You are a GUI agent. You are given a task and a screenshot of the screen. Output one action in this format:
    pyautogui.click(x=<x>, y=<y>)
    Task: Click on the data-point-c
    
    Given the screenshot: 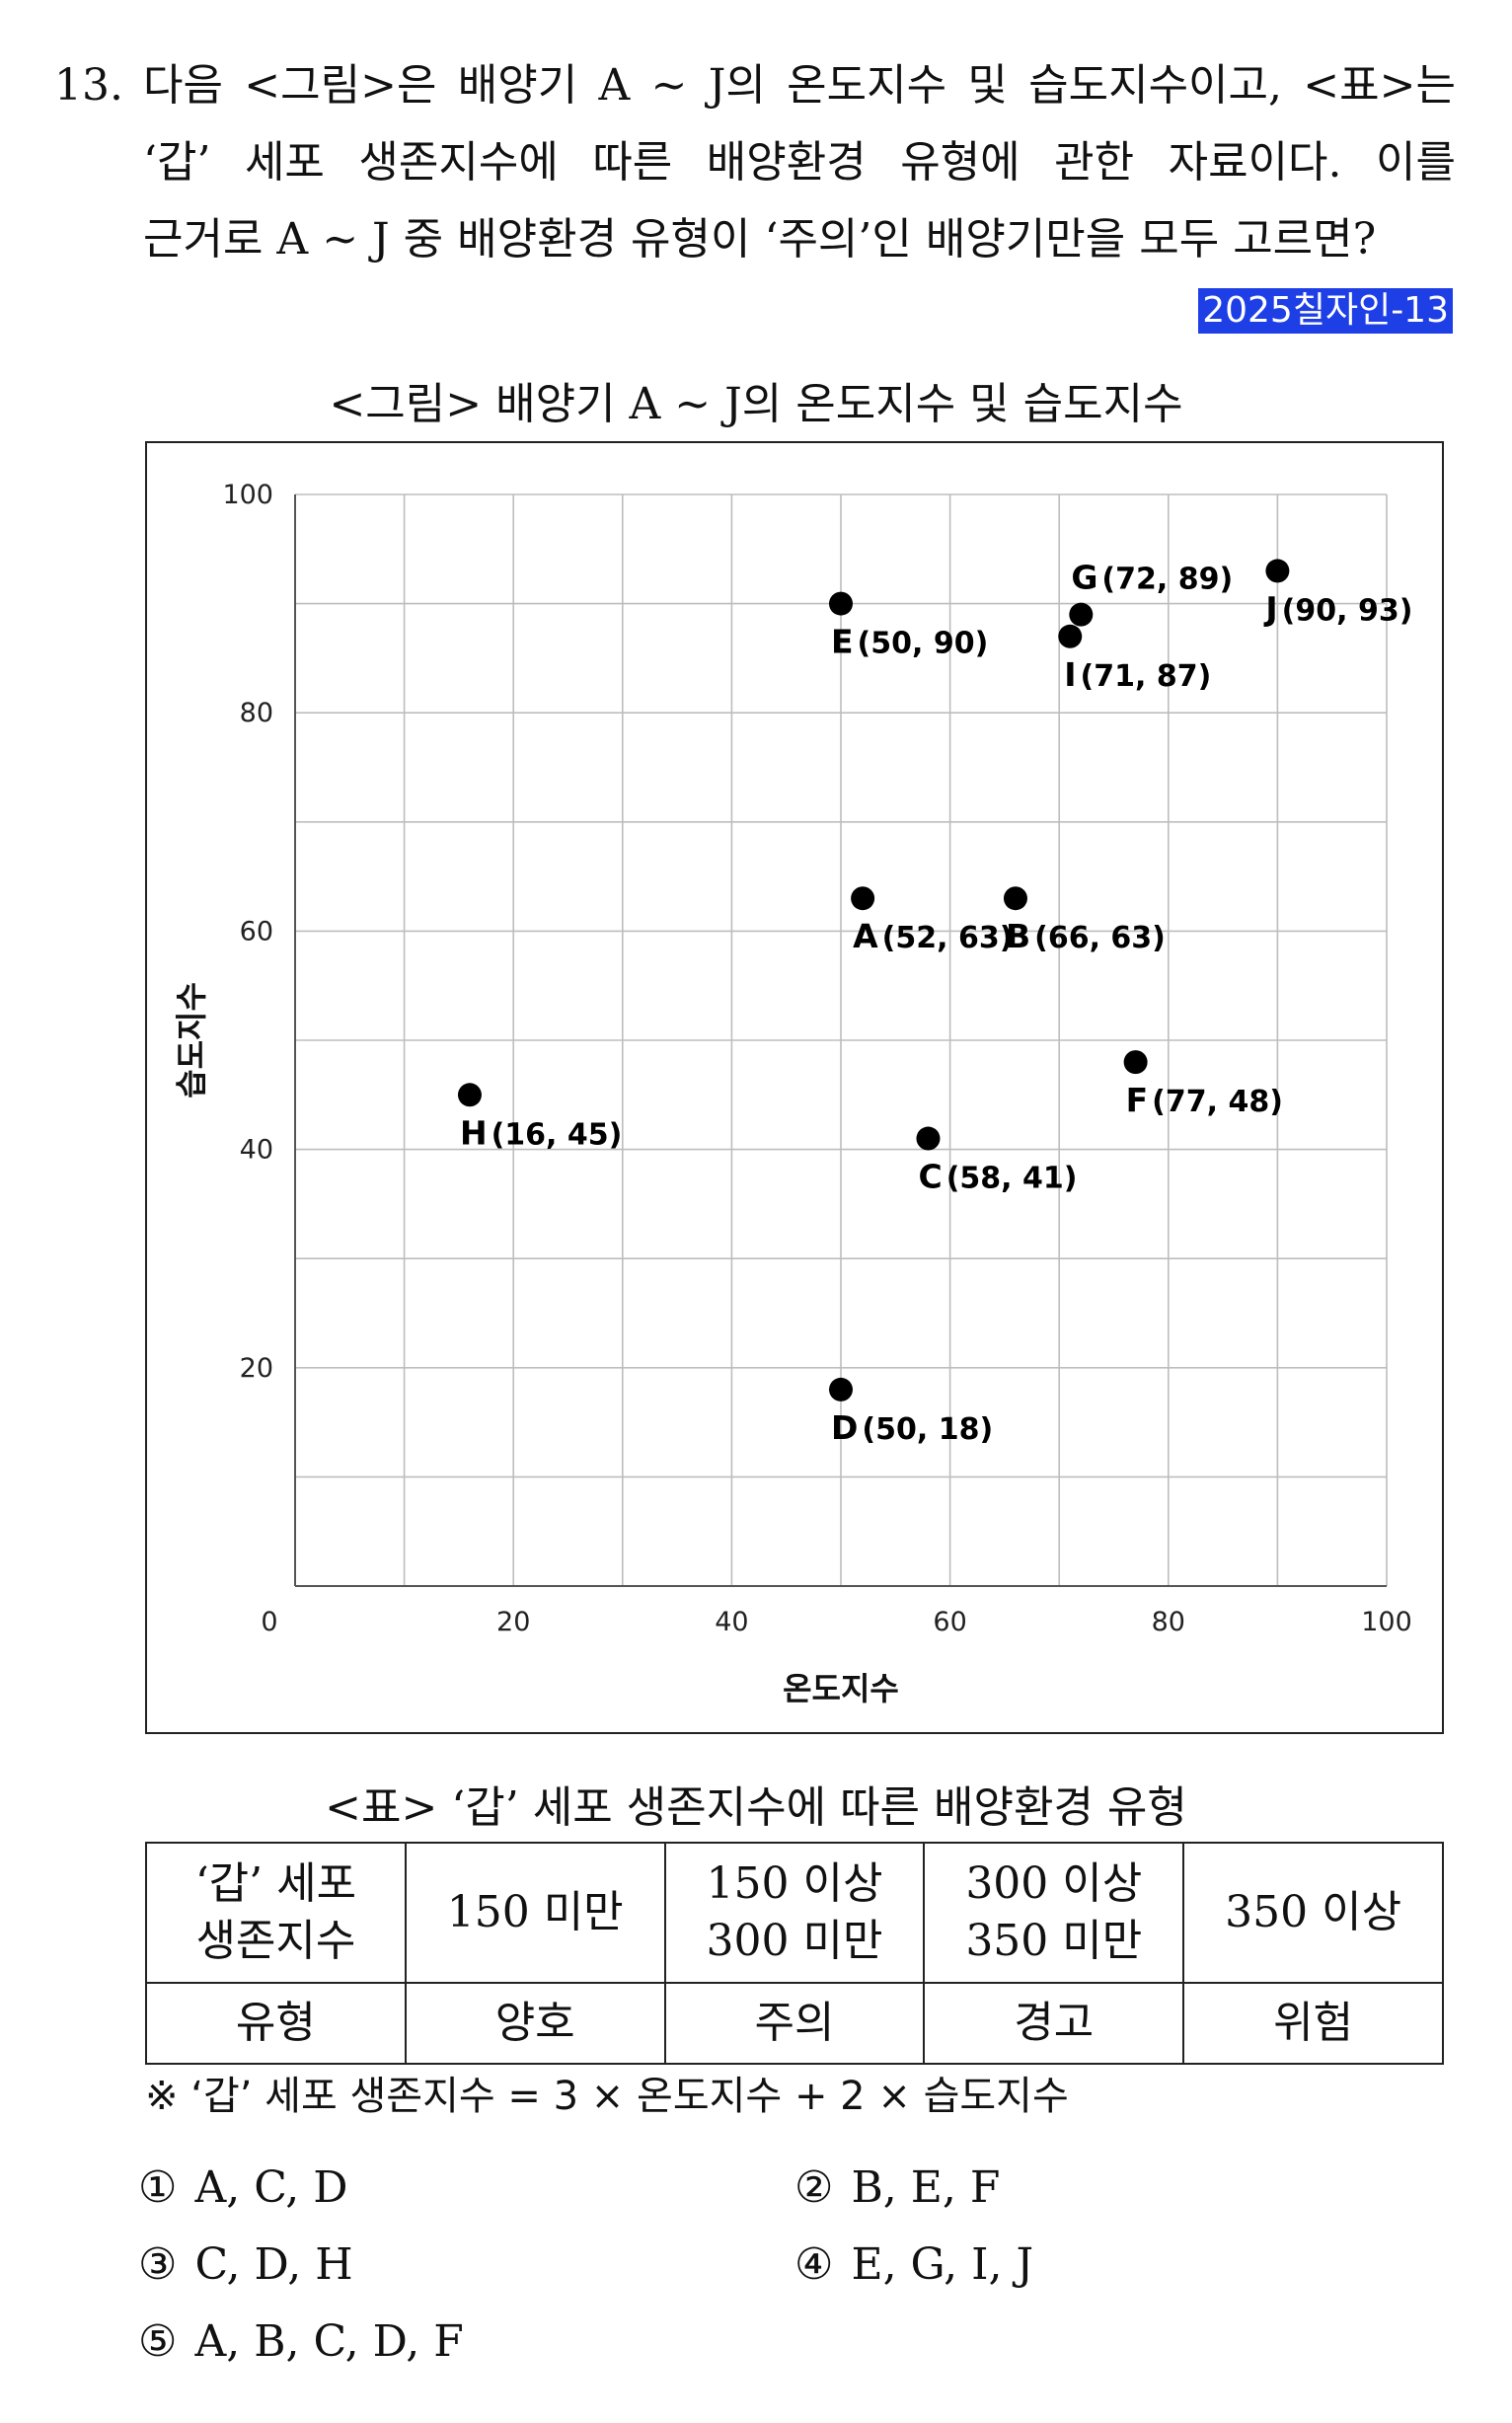 What is the action you would take?
    pyautogui.click(x=928, y=1139)
    